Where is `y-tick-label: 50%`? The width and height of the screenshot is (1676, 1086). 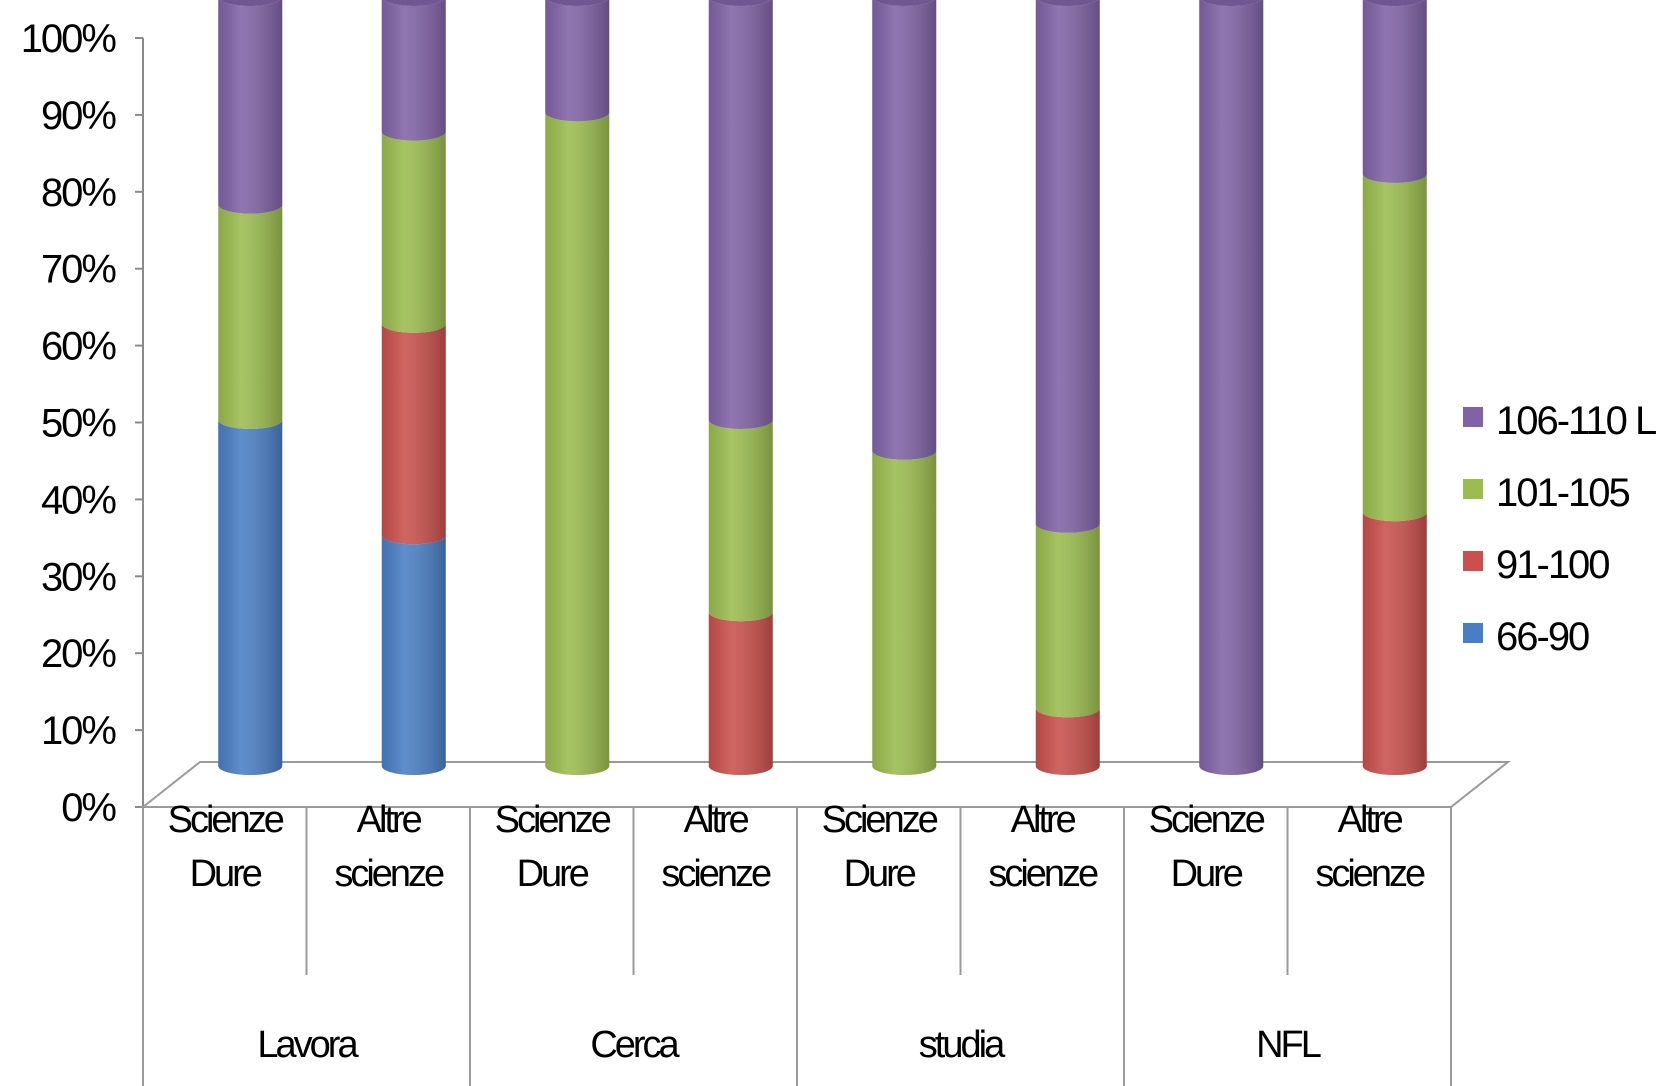
y-tick-label: 50% is located at coordinates (78, 424).